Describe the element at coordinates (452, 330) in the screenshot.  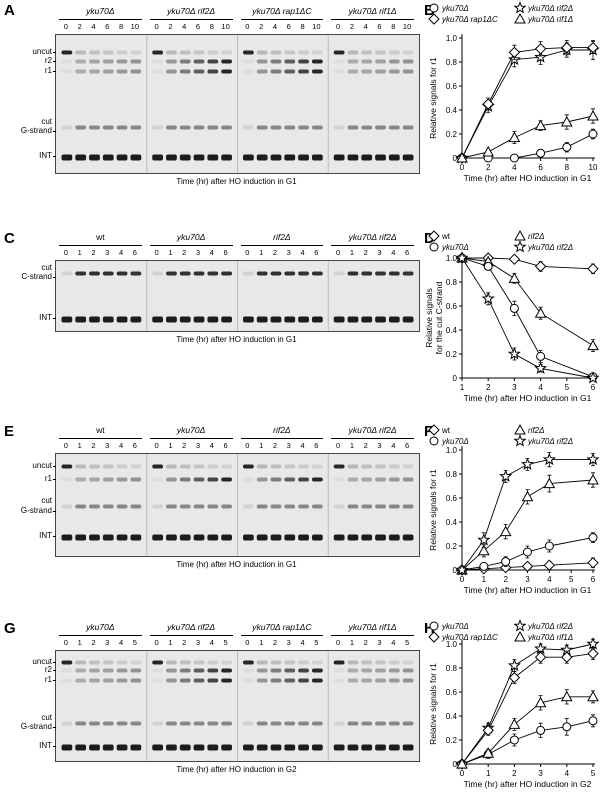
I see `y-tick-label: 0.4` at that location.